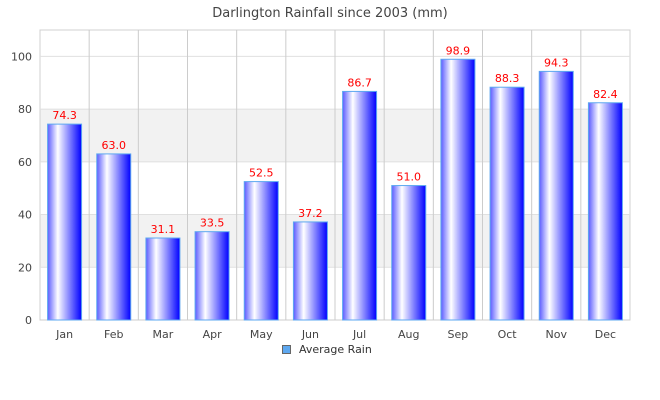 The width and height of the screenshot is (660, 400). I want to click on data-label: 33.5, so click(212, 223).